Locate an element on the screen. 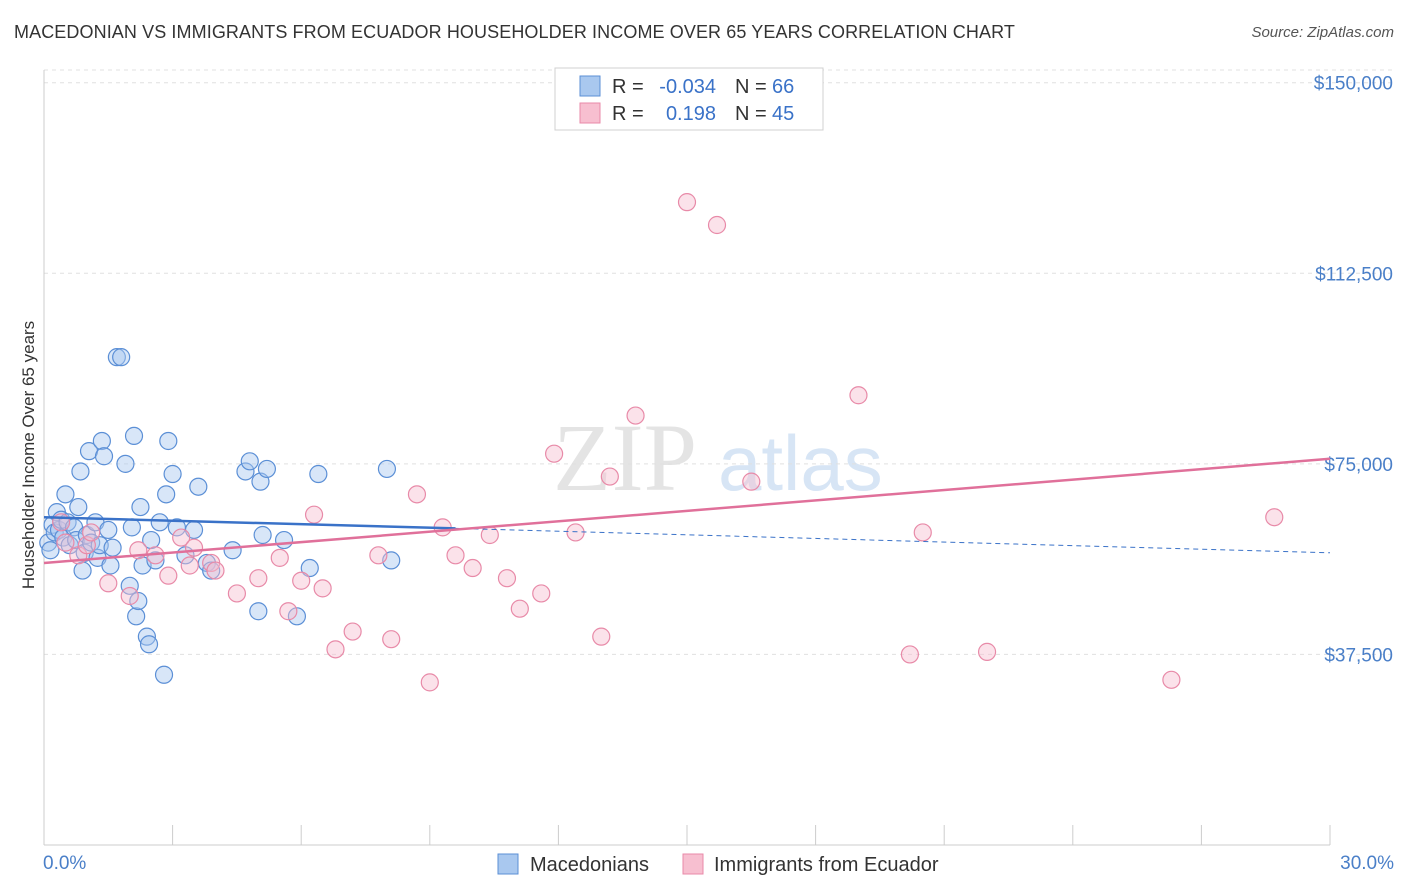  source-label: Source: ZipAtlas.com is located at coordinates (1322, 32).